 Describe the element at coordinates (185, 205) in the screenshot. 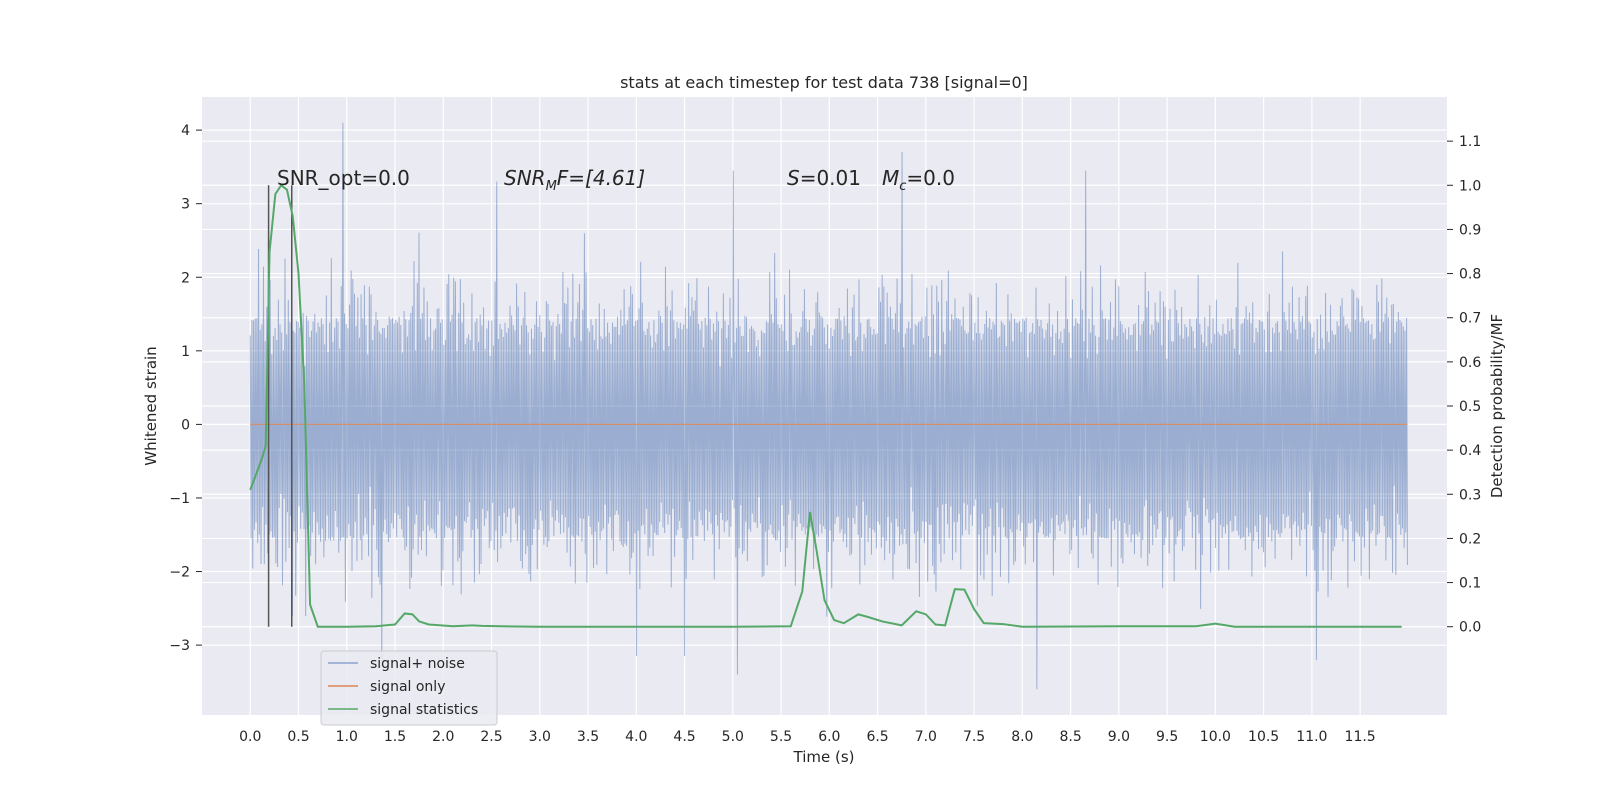

I see `y-tick-label: 3` at that location.